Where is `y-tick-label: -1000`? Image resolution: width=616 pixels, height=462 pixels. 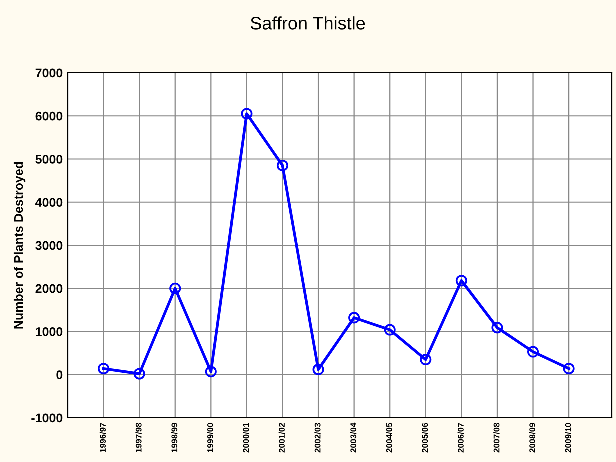
y-tick-label: -1000 is located at coordinates (47, 418).